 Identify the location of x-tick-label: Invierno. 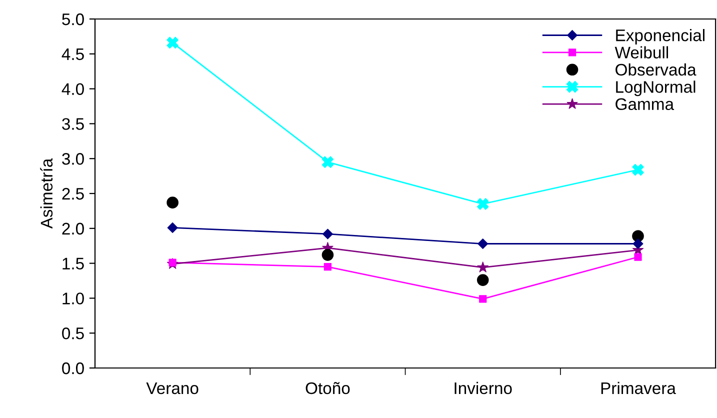
(483, 388).